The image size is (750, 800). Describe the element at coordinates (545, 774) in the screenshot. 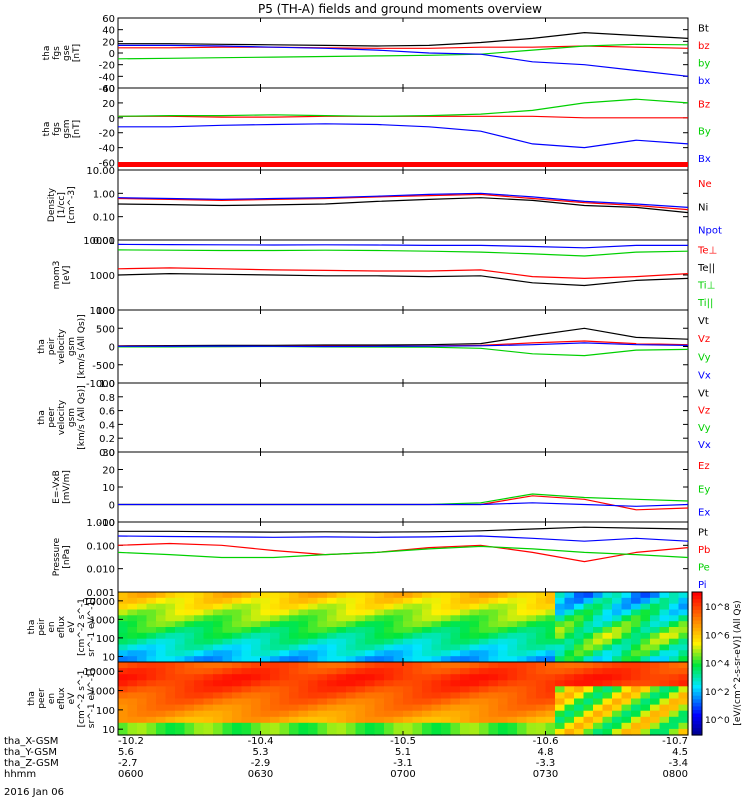

I see `ephemeris-value-3-3: 0730` at that location.